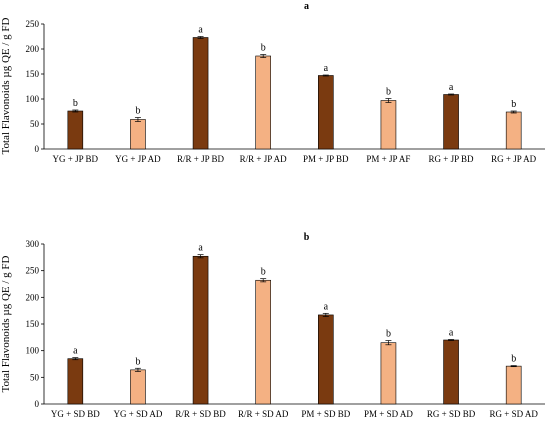 The image size is (550, 422). I want to click on x-tick-label: RG + SD AD, so click(514, 414).